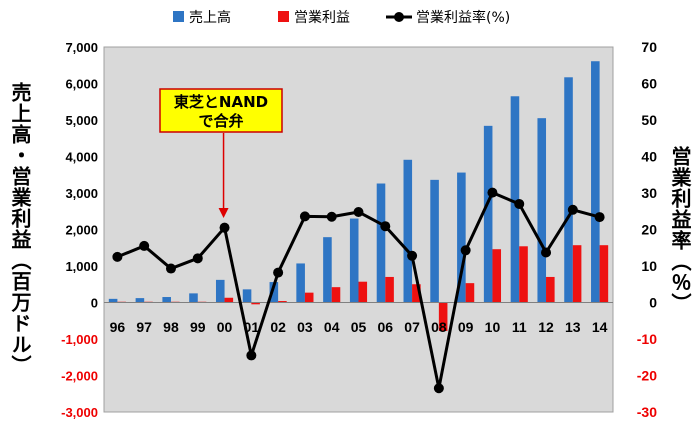 The image size is (698, 434). Describe the element at coordinates (653, 303) in the screenshot. I see `right-axis-tick-label: 0` at that location.